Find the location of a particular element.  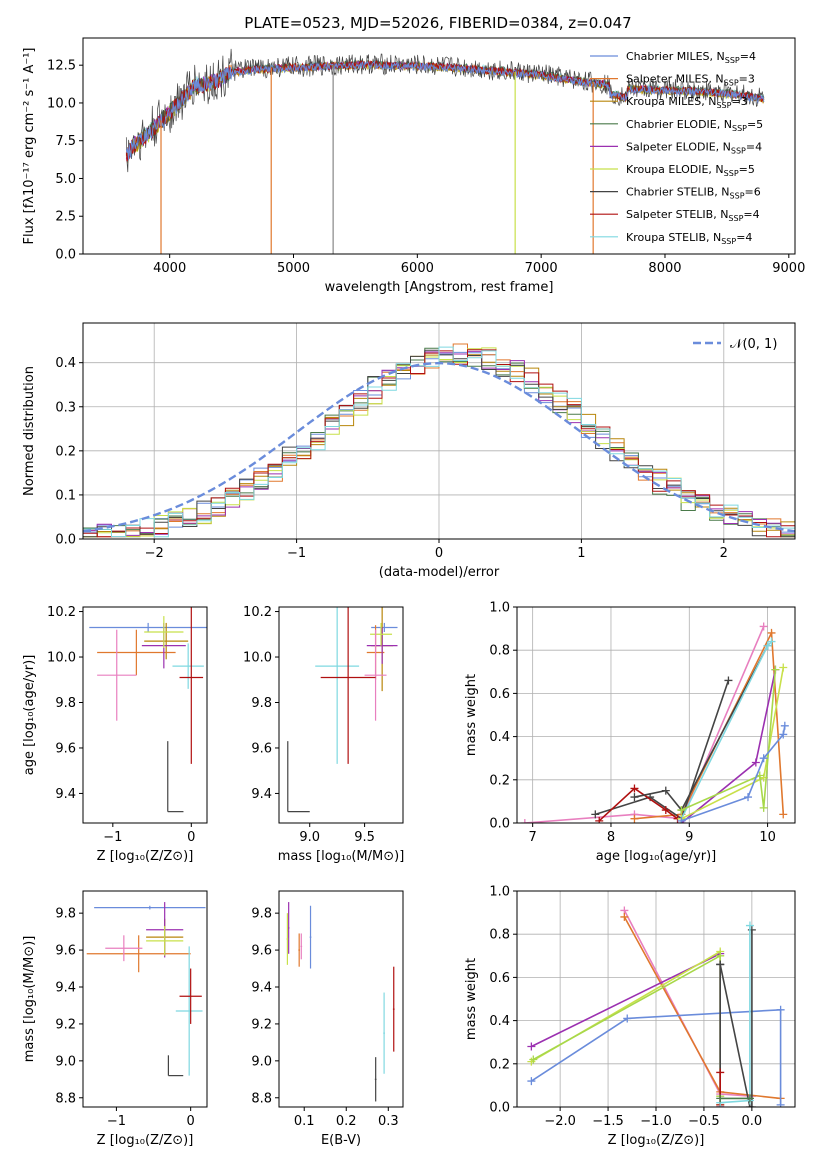

legend-label: Kroupa MILES, NSSP=3 is located at coordinates (687, 102).